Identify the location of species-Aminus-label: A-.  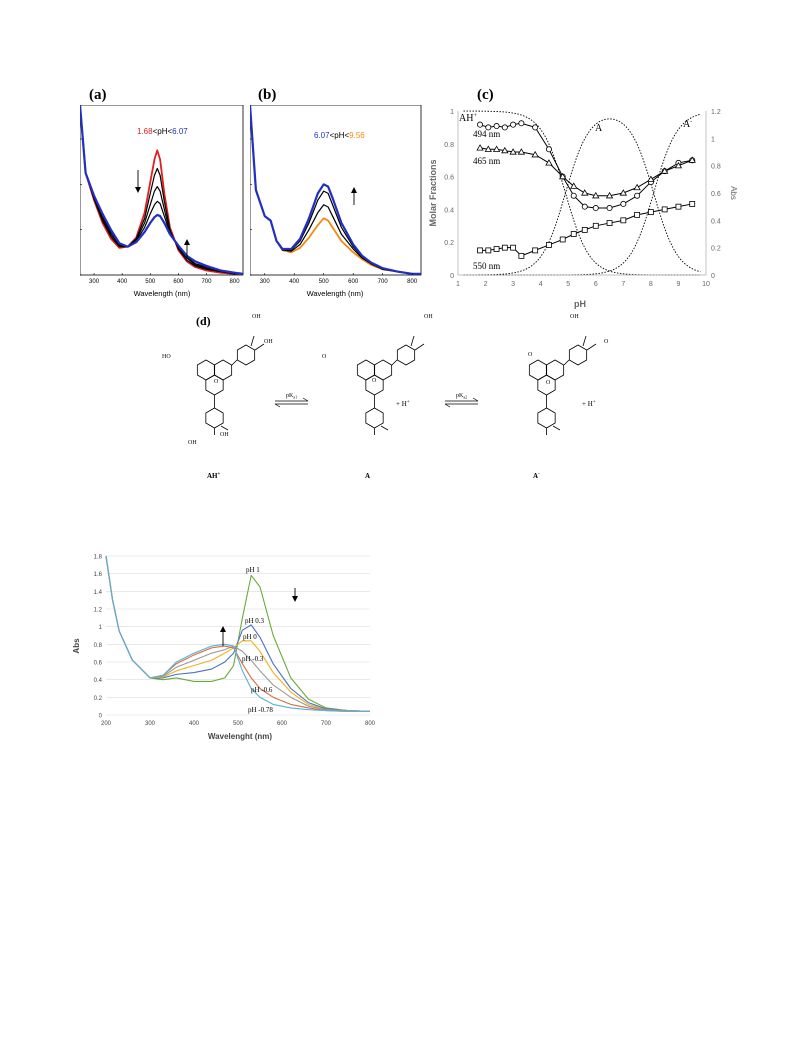
(536, 476).